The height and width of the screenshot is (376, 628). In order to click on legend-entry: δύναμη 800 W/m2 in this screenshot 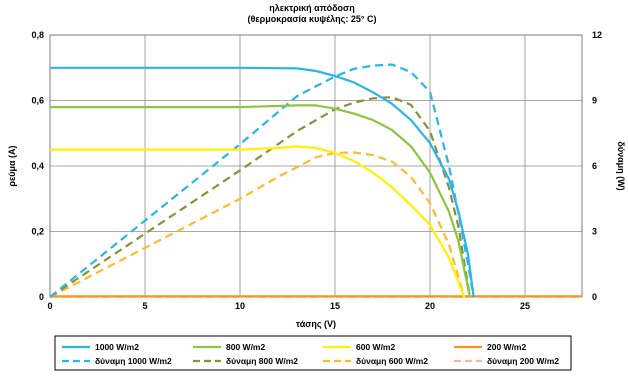, I will do `click(262, 361)`.